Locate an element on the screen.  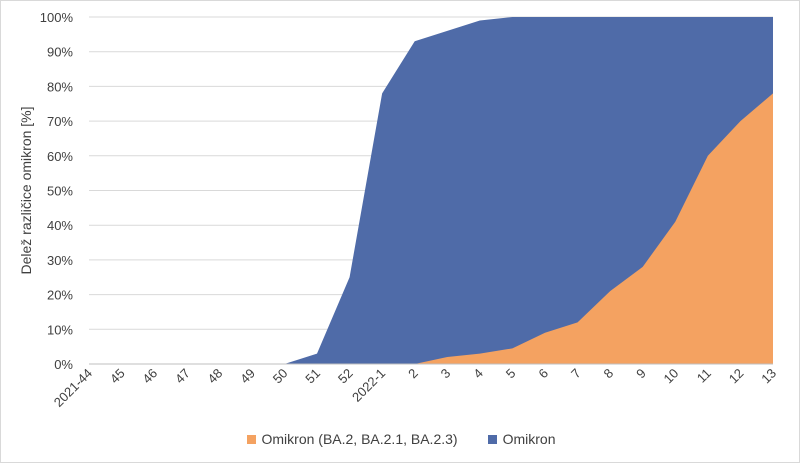
legend-label-omikron: Omikron is located at coordinates (529, 439).